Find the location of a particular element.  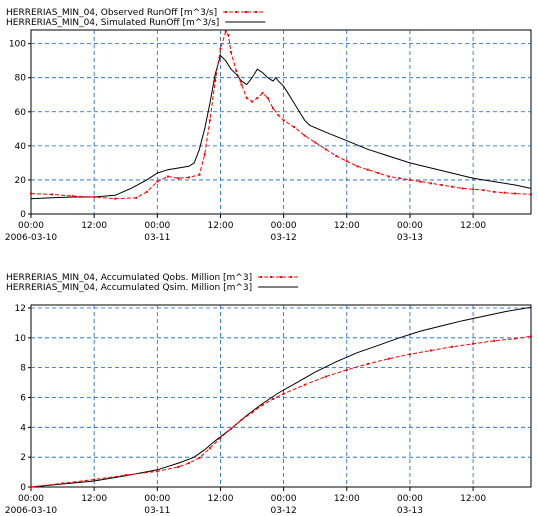

y-tick-label: 12 is located at coordinates (20, 309).